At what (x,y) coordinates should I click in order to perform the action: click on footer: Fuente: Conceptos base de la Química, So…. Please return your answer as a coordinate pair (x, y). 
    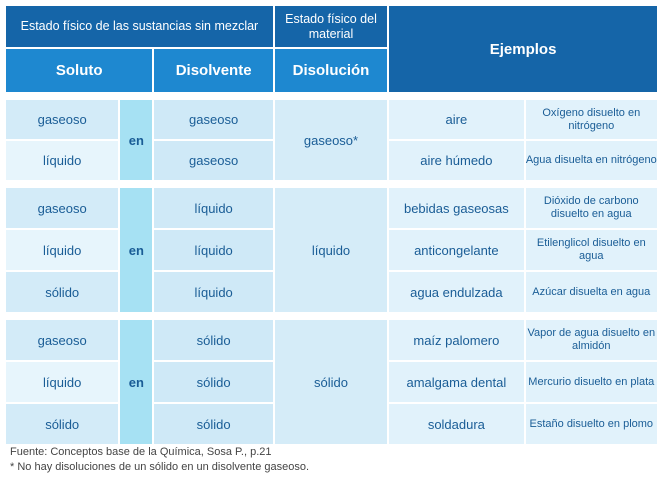
    Looking at the image, I should click on (159, 460).